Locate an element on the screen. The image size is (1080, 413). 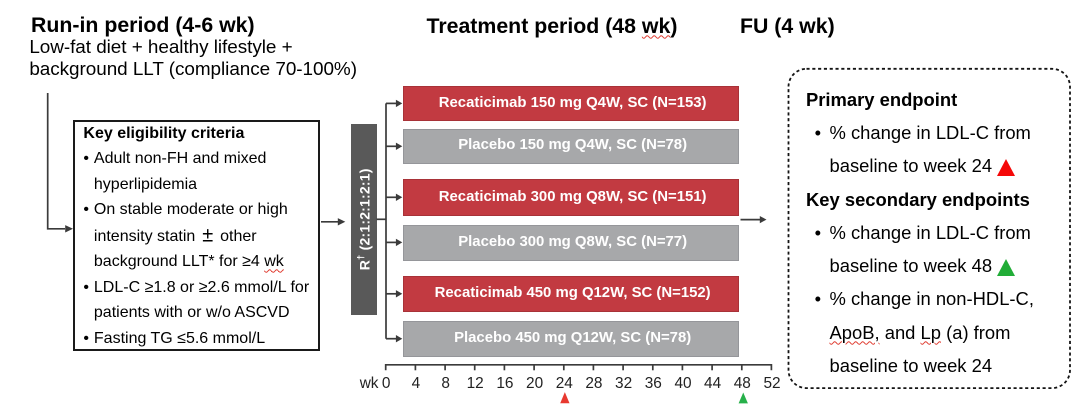
svg-text: wk is located at coordinates (369, 383).